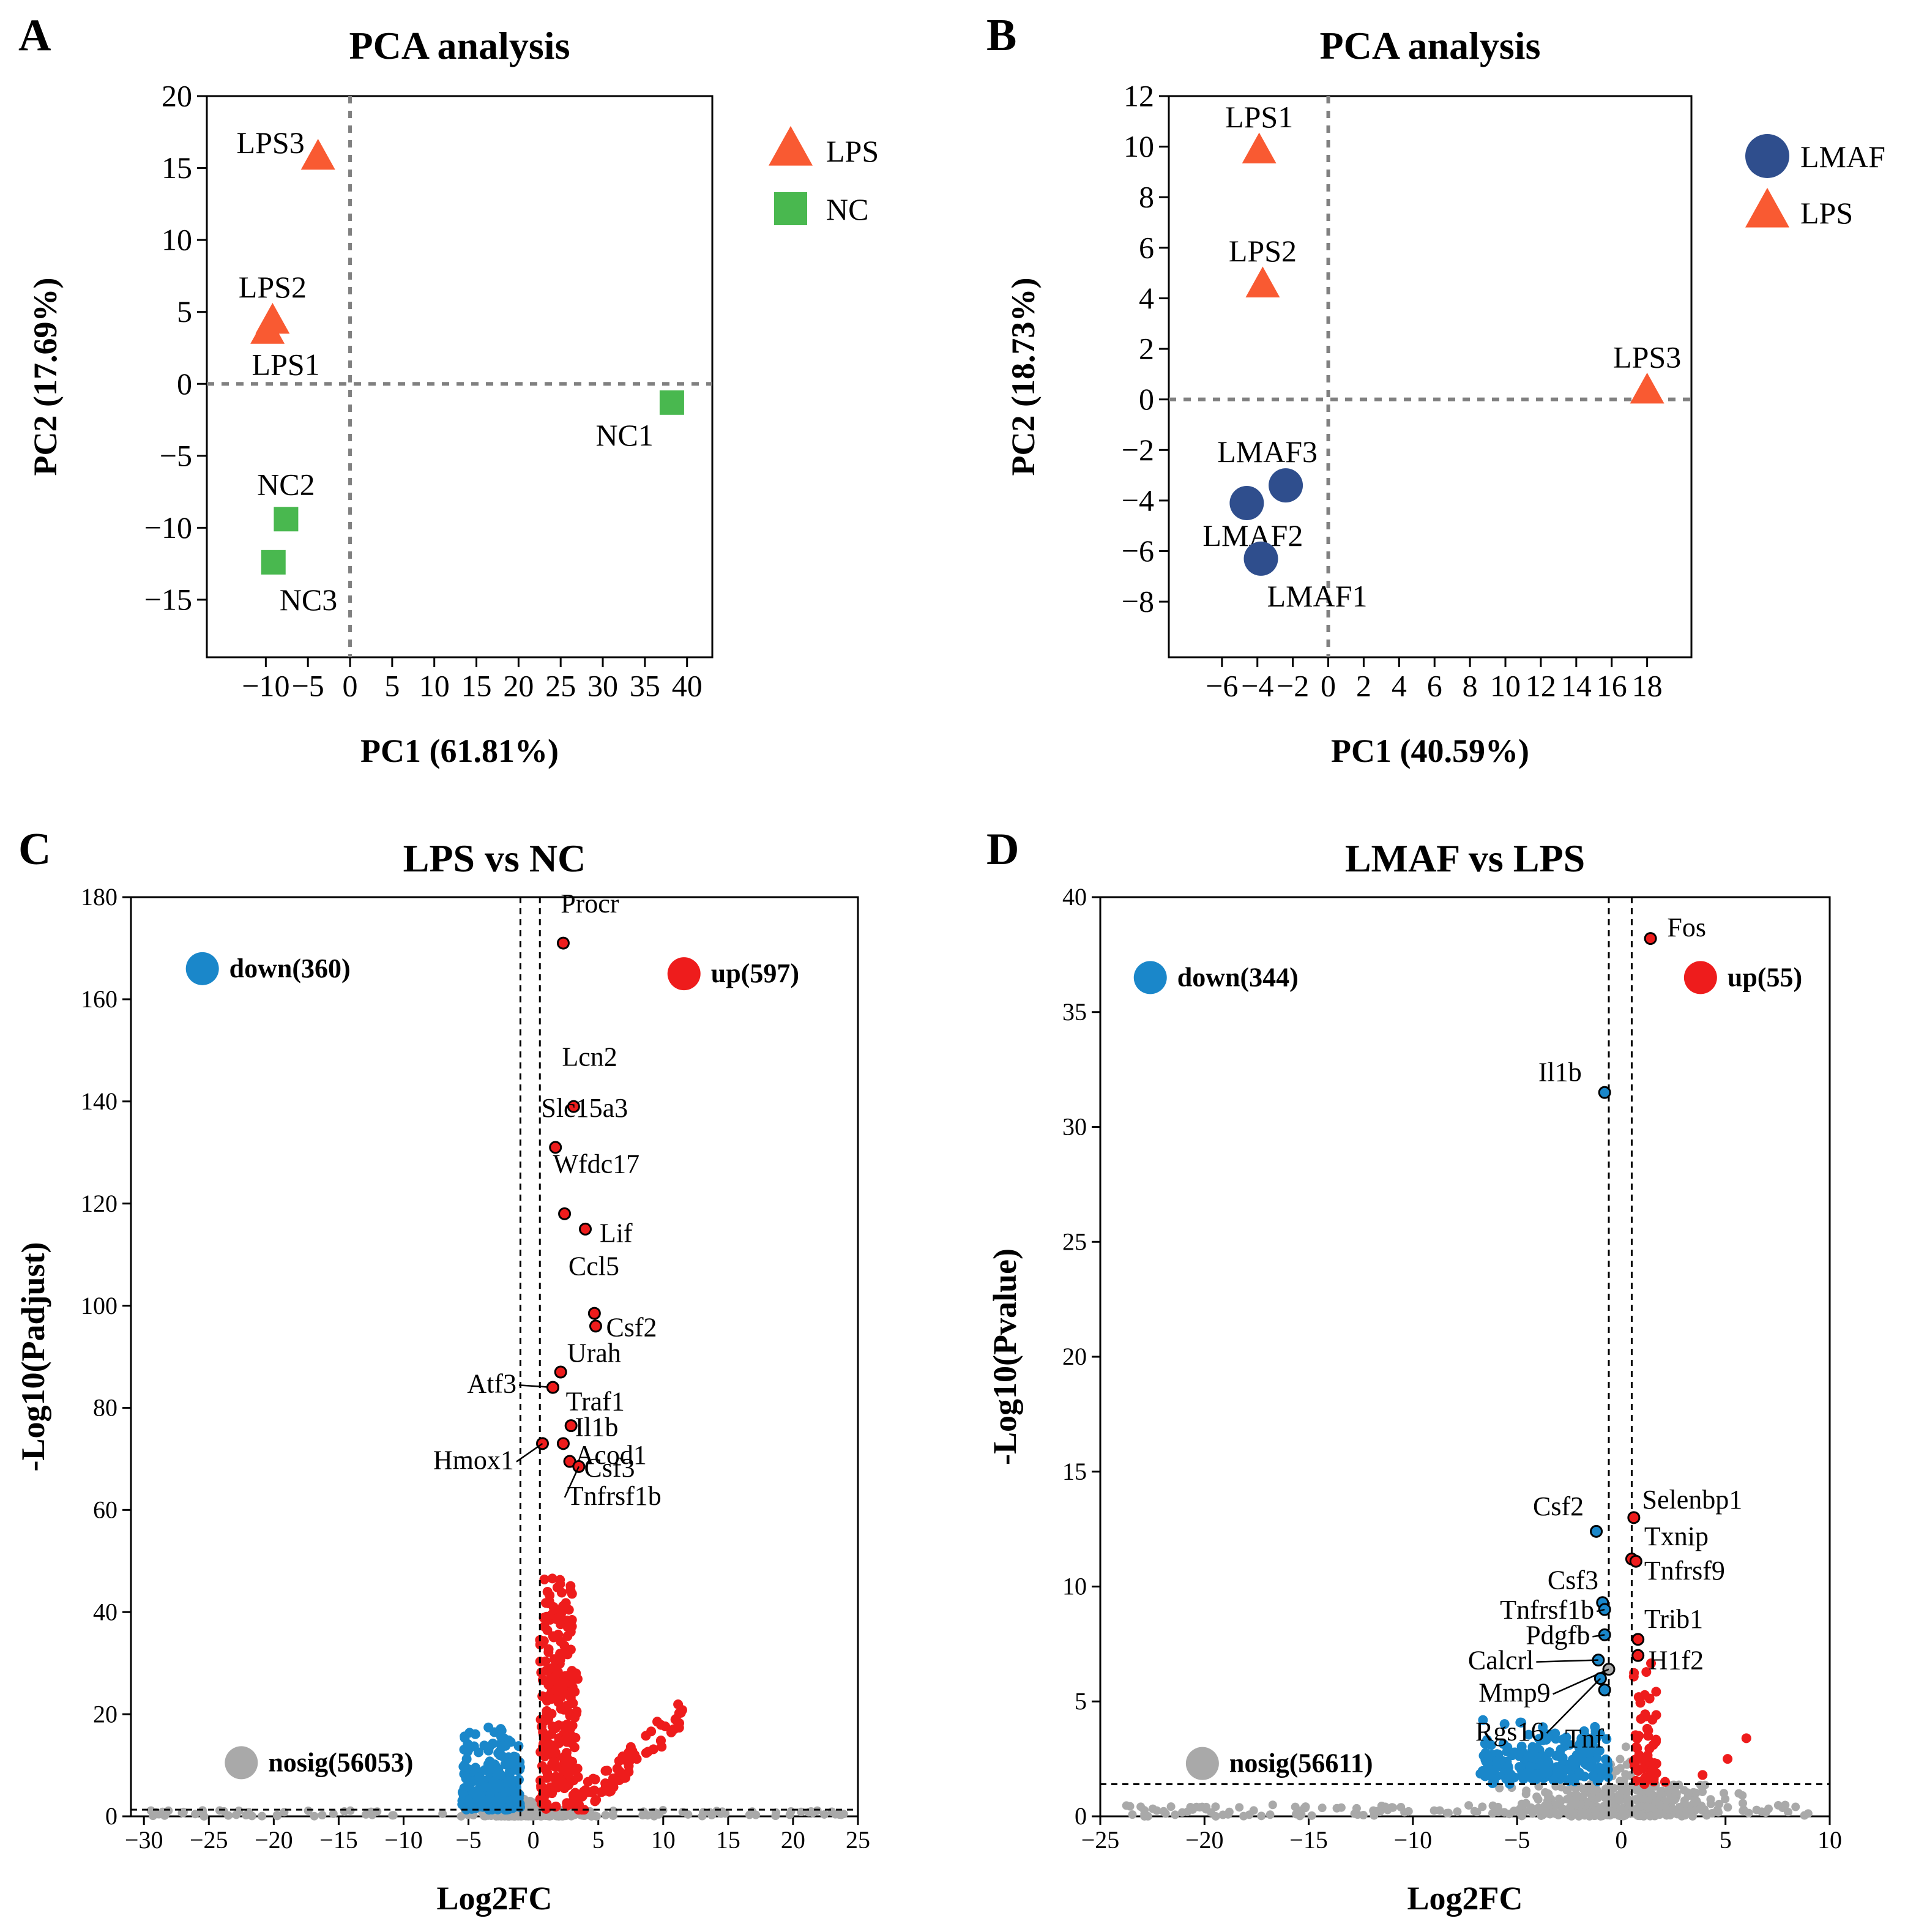 Image resolution: width=1916 pixels, height=1932 pixels. I want to click on y-tick-label: 160, so click(99, 999).